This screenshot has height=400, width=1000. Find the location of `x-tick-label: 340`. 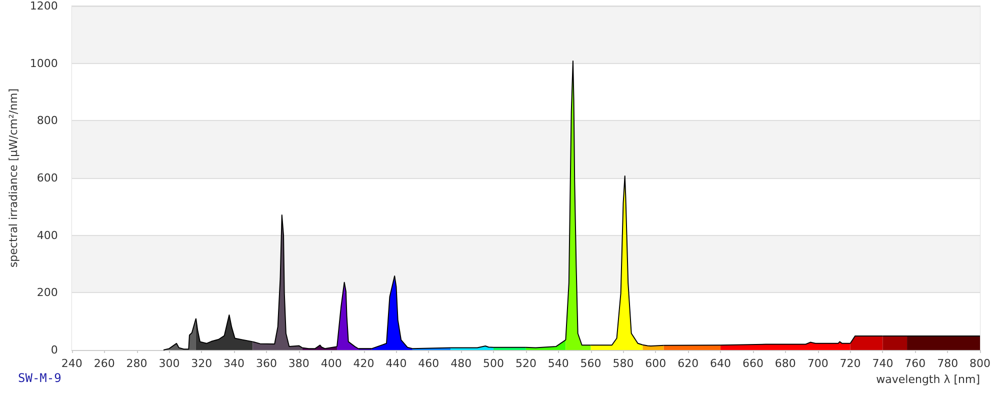

x-tick-label: 340 is located at coordinates (234, 363).